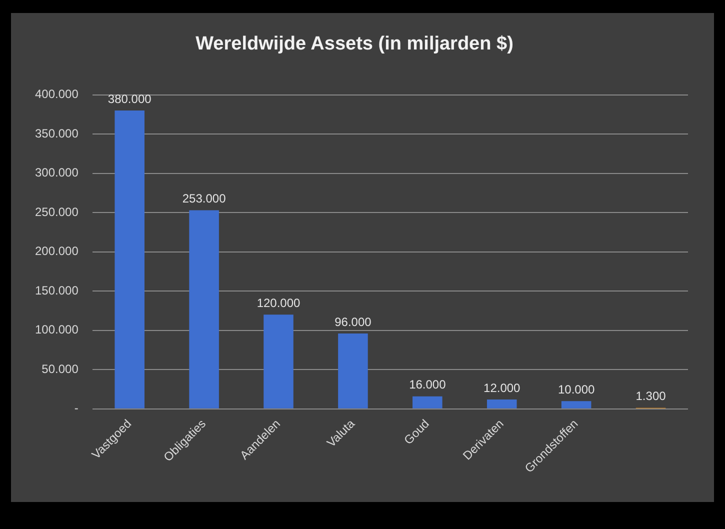 This screenshot has height=529, width=725. What do you see at coordinates (130, 99) in the screenshot?
I see `data-label: 380.000` at bounding box center [130, 99].